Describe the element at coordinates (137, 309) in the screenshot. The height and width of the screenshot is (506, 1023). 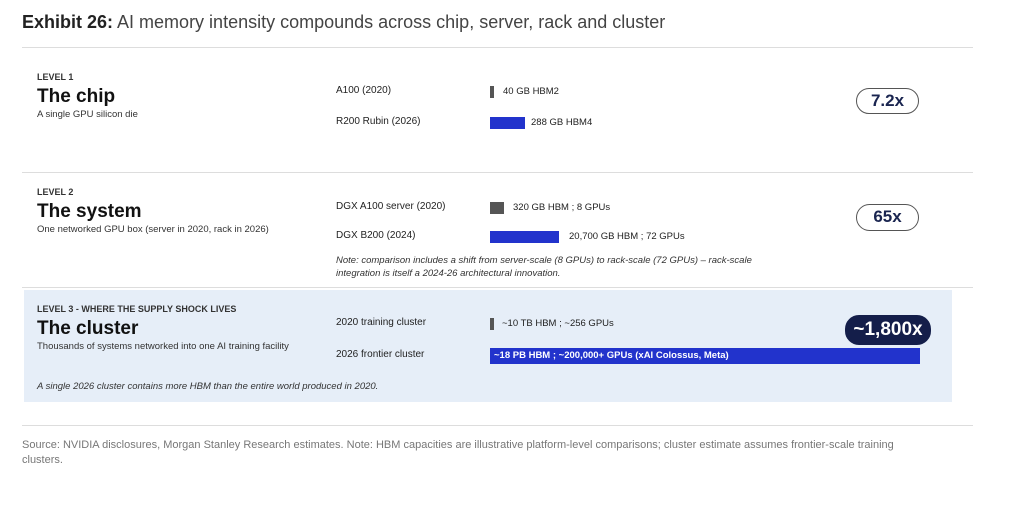
I see `level-label: LEVEL 3 - WHERE THE SUPPLY SHOCK LIVES` at that location.